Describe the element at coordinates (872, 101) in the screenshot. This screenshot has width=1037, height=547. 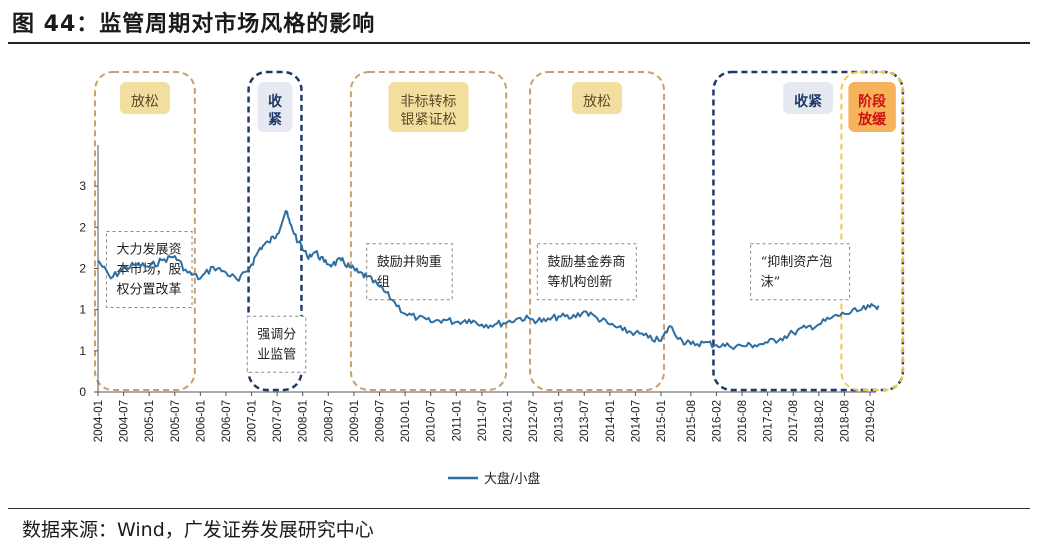
I see `period-label-5: 阶段` at that location.